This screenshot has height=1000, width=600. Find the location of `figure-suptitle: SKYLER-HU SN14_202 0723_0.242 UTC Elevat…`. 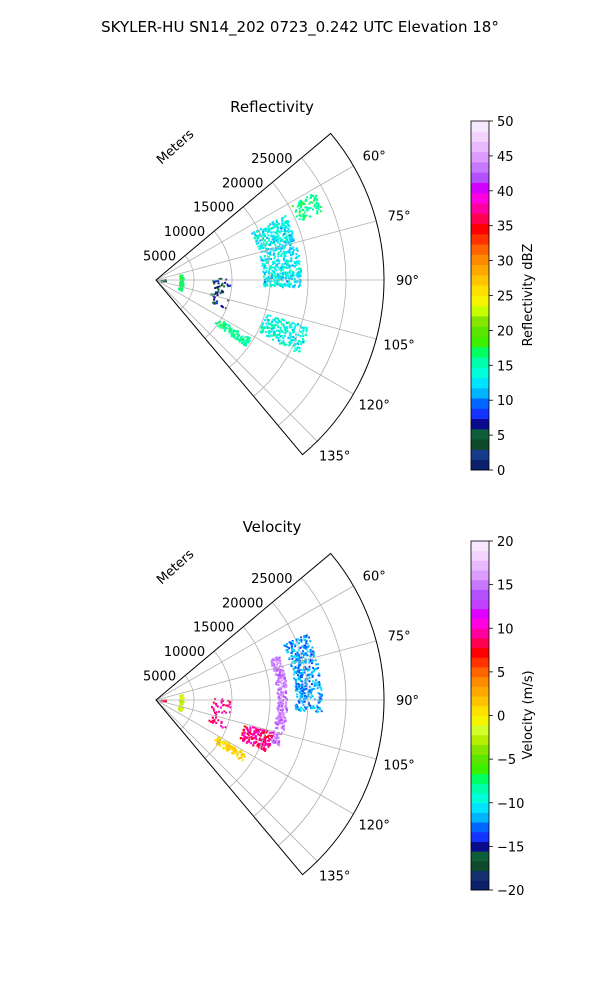

figure-suptitle: SKYLER-HU SN14_202 0723_0.242 UTC Elevat… is located at coordinates (300, 27).